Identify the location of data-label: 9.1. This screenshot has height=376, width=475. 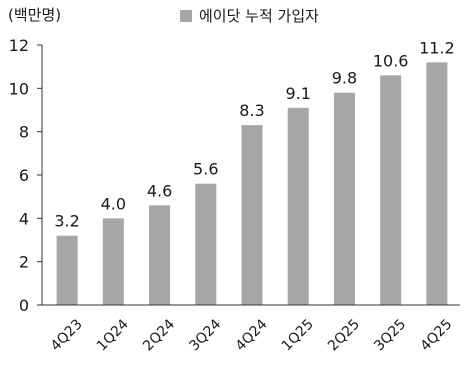
(297, 93).